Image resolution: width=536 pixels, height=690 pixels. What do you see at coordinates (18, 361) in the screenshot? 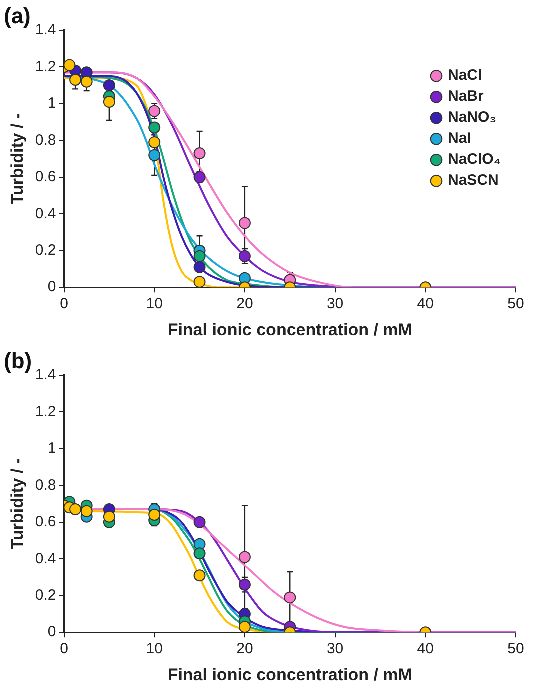
I see `chart-title: (b)` at bounding box center [18, 361].